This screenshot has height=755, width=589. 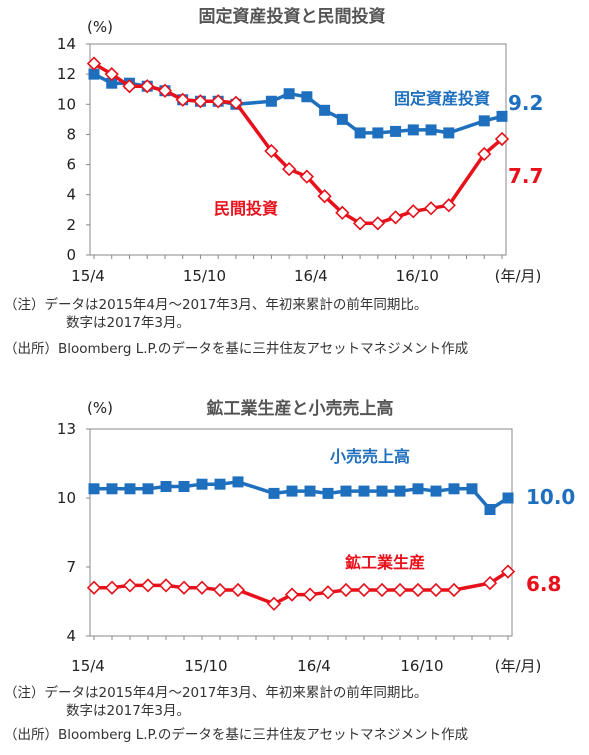 I want to click on y-tick-label: 10, so click(x=66, y=498).